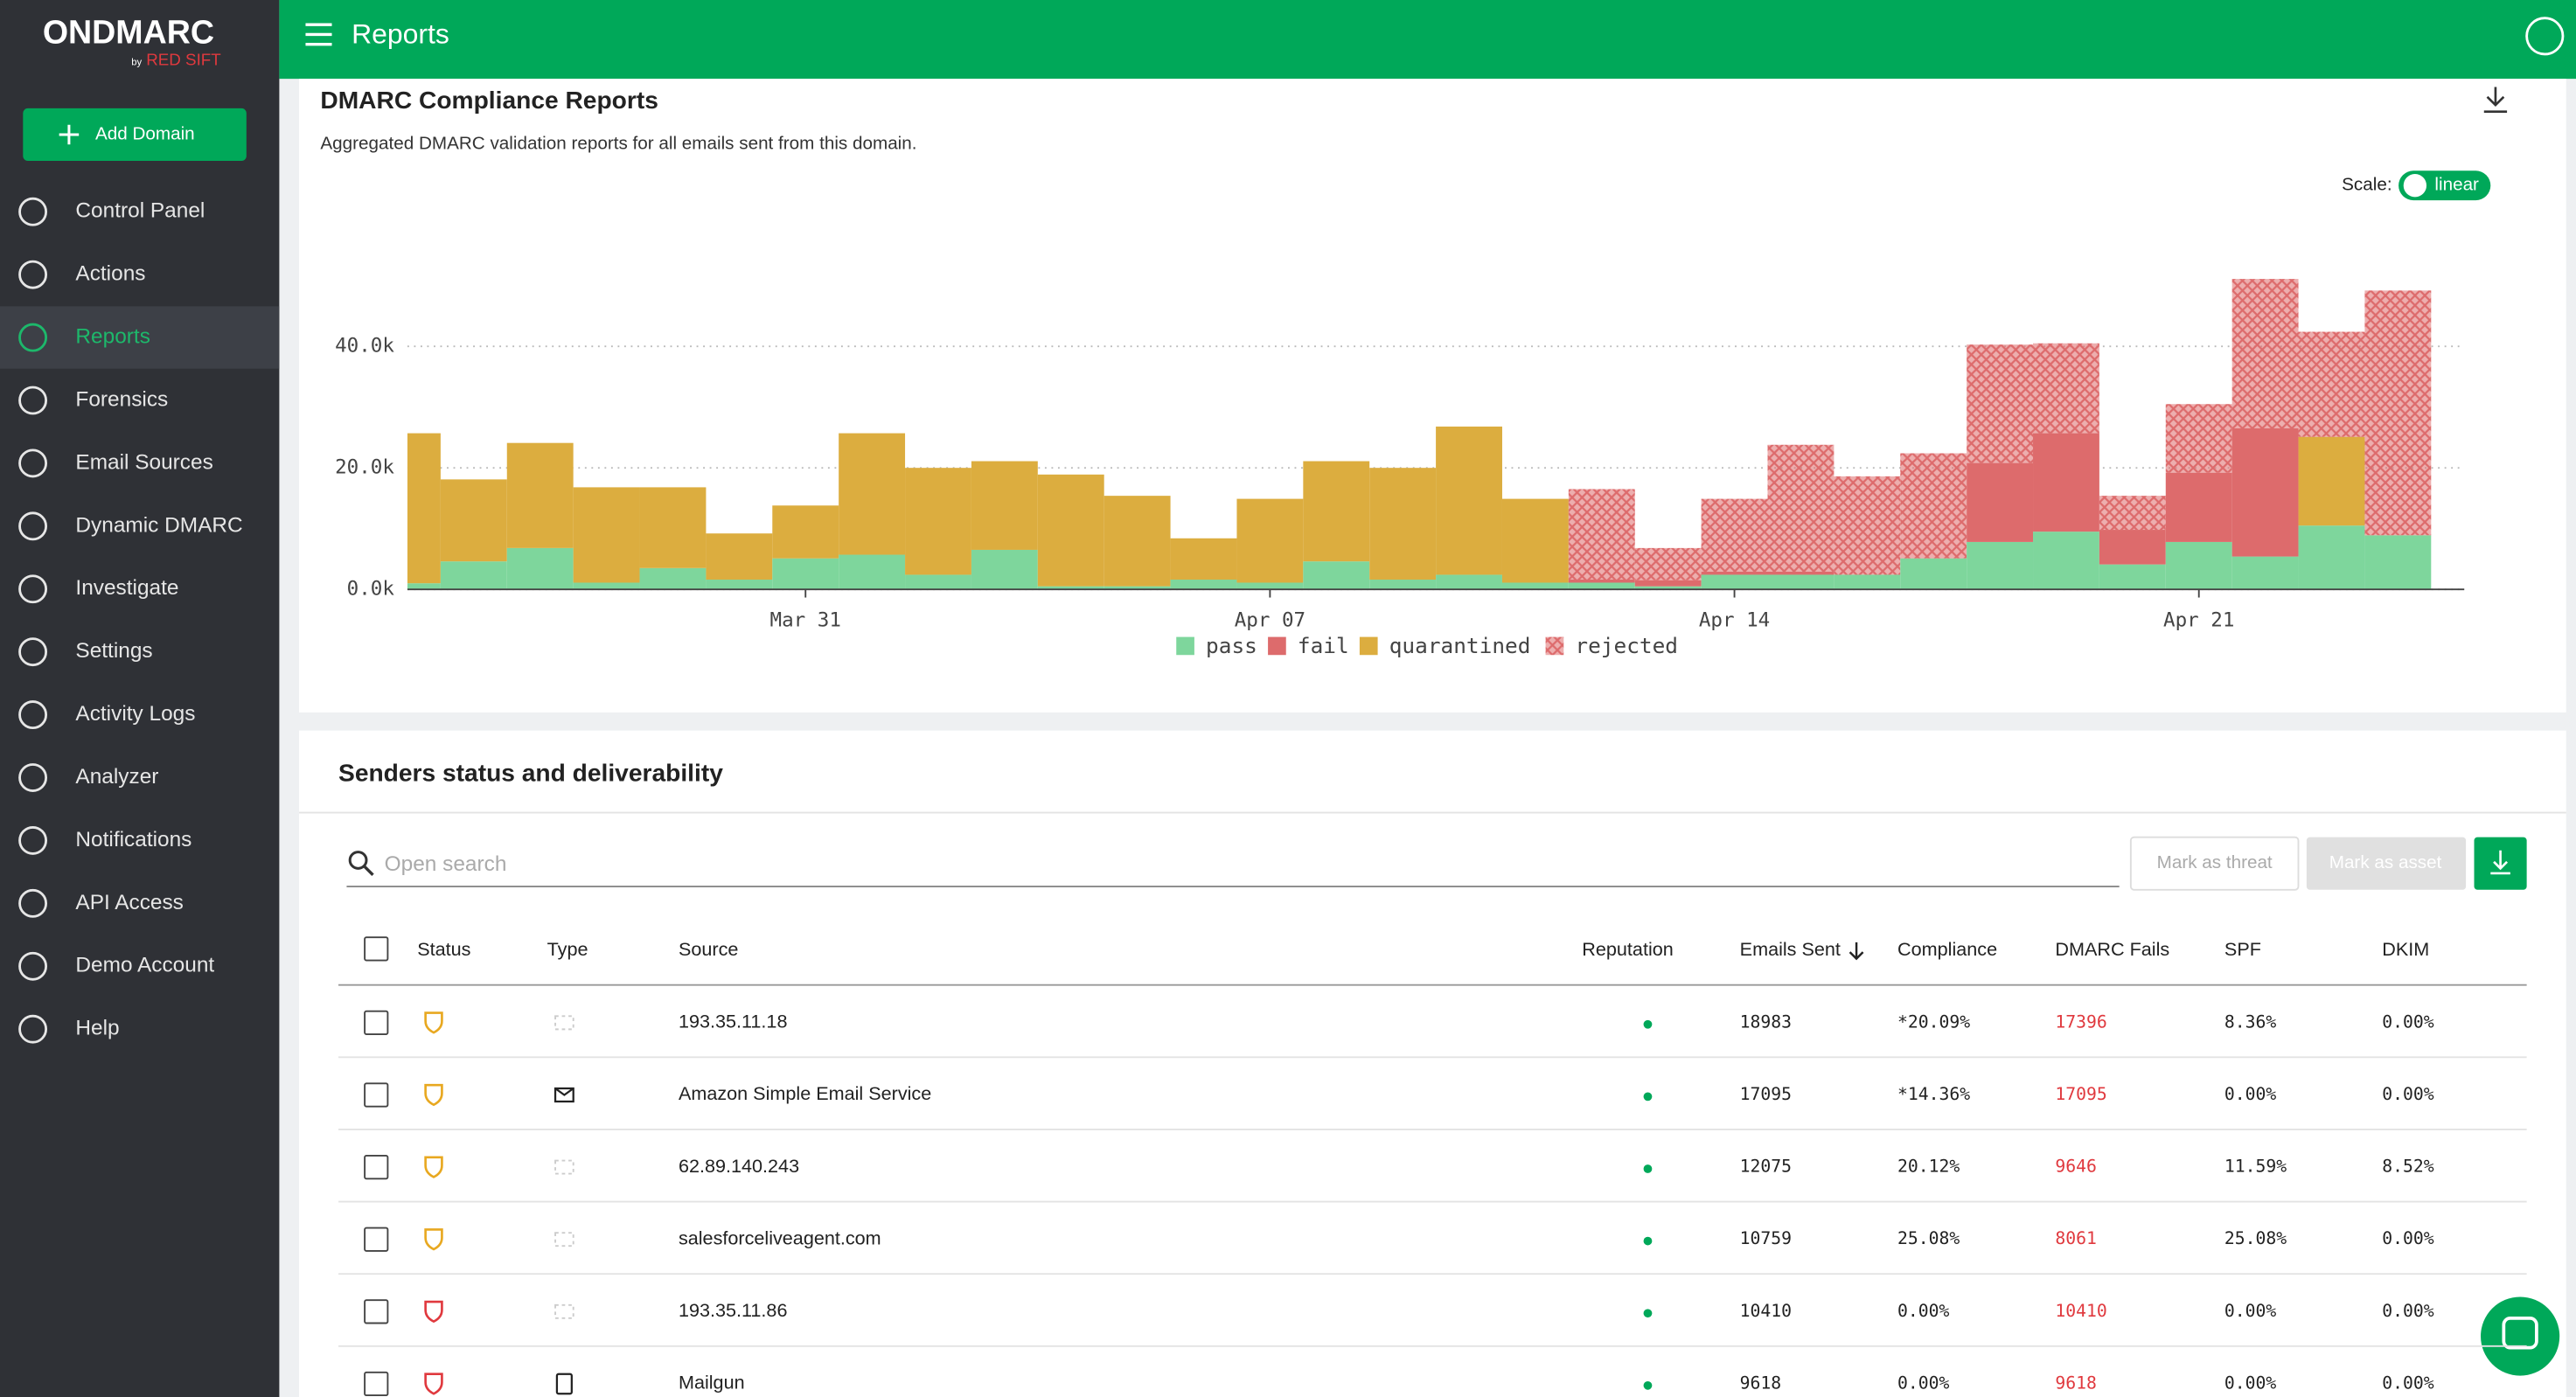 The image size is (2576, 1397). I want to click on column-header: Emails Sent, so click(1790, 949).